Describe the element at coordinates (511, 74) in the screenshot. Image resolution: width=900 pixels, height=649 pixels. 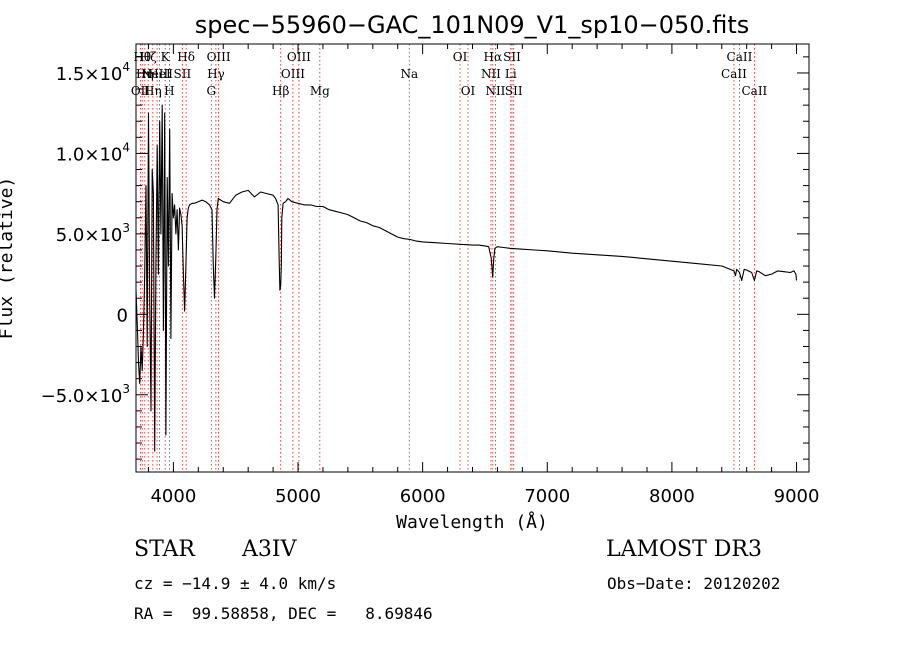
I see `spectral-line-label: Li` at that location.